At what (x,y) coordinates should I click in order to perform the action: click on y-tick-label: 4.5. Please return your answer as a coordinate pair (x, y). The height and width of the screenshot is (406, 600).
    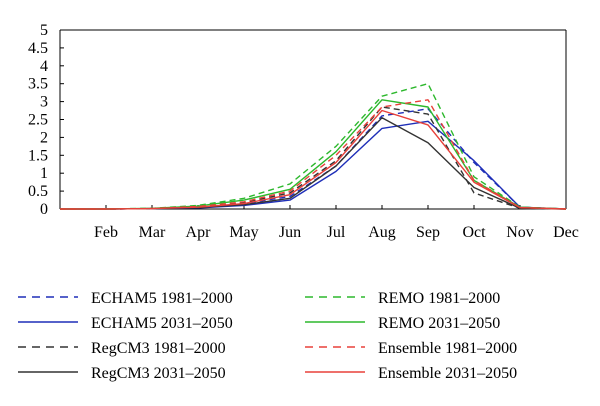
    Looking at the image, I should click on (38, 48).